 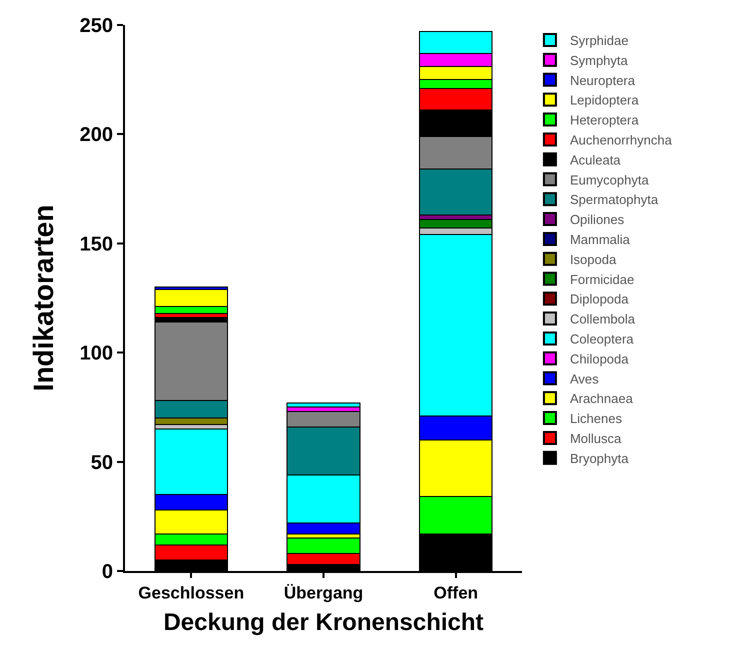 I want to click on legend-label: Bryophyta, so click(x=600, y=458).